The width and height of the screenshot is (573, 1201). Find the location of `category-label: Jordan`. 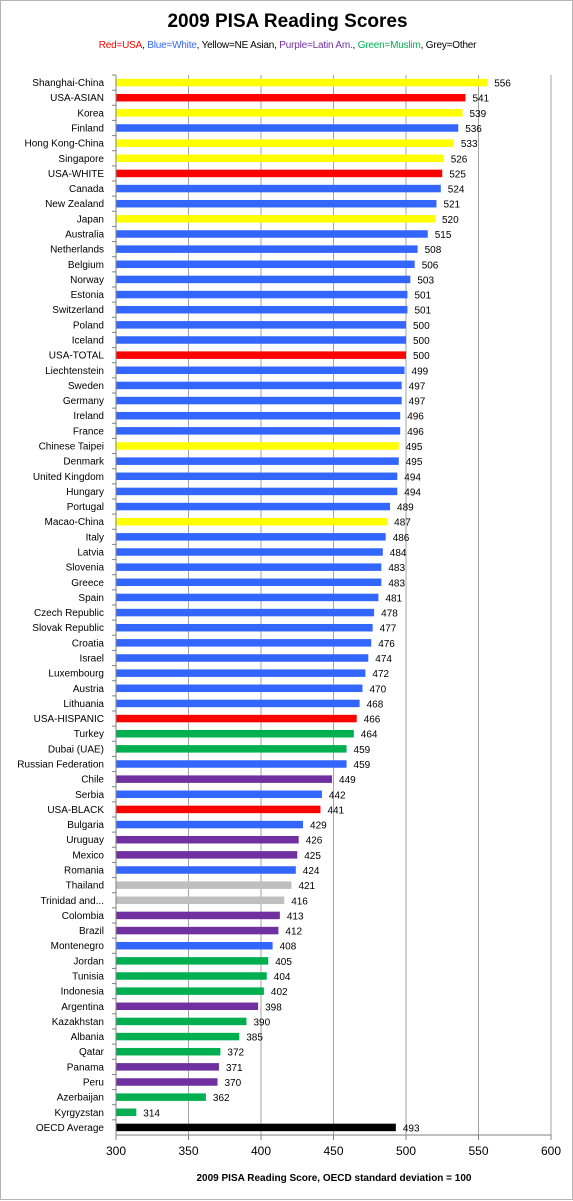

category-label: Jordan is located at coordinates (88, 961).